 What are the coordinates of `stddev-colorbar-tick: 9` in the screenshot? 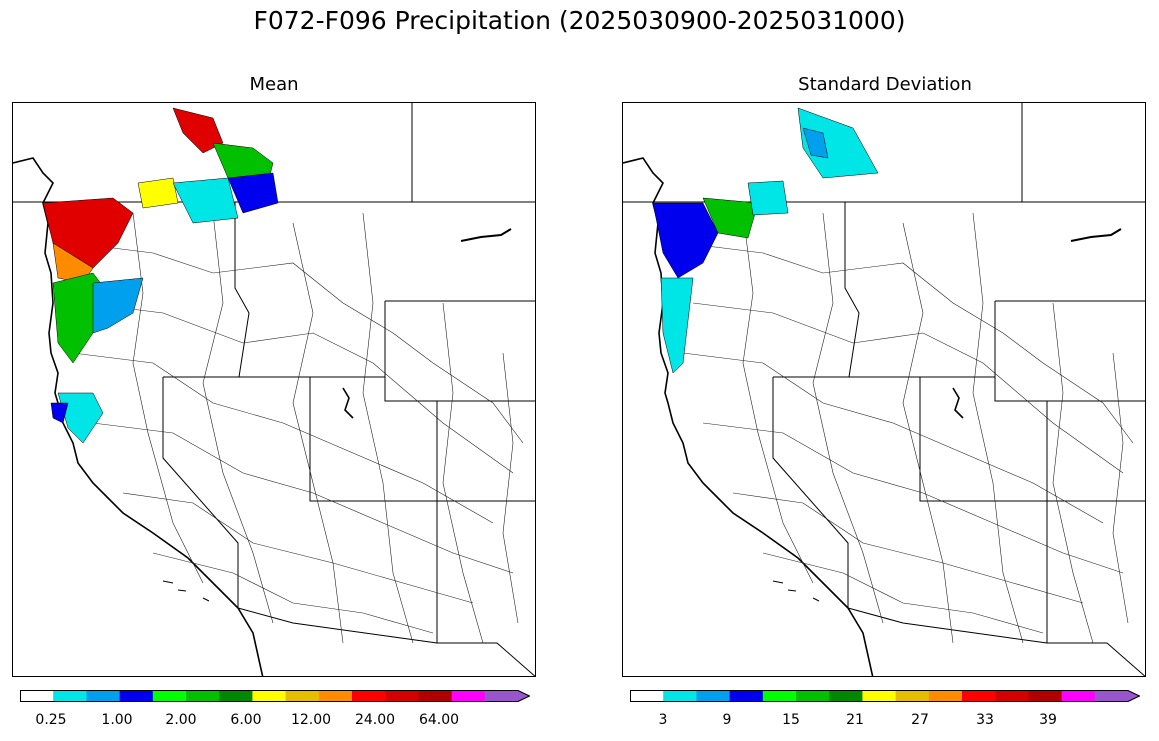 It's located at (727, 720).